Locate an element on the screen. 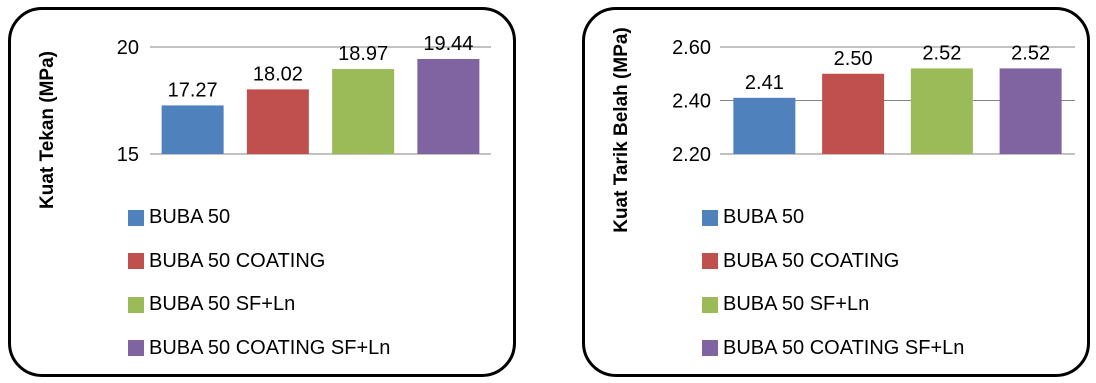  bar-chart-kuat-tekan: 15 20 17.27 18.02 18.97 19.44 is located at coordinates (304, 99).